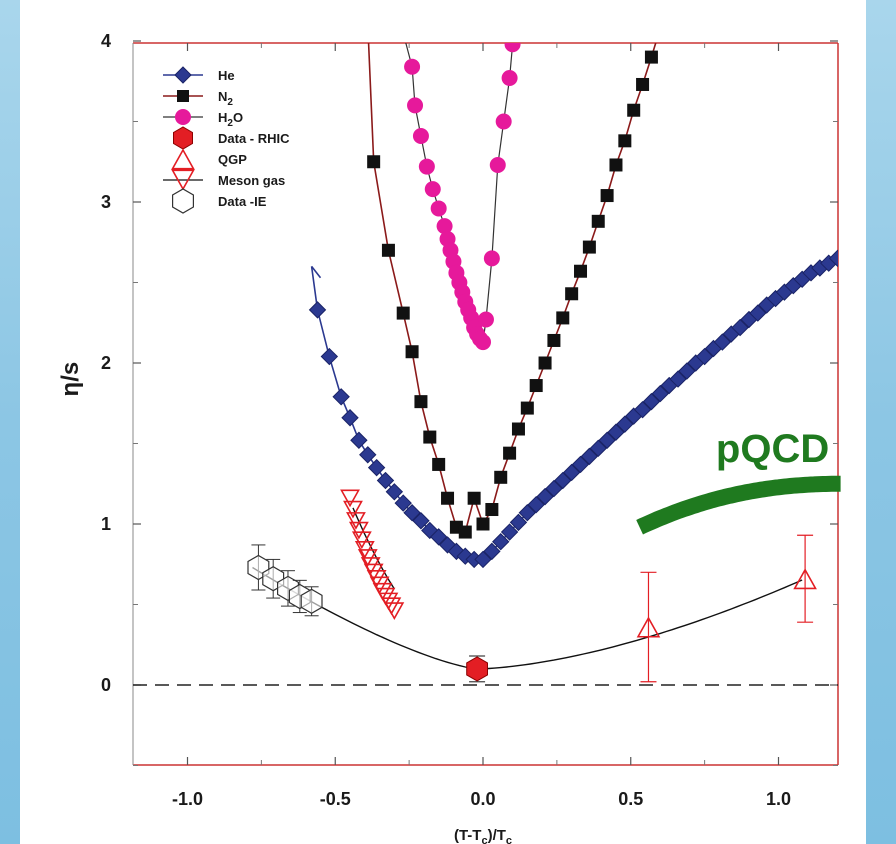 Image resolution: width=896 pixels, height=844 pixels. Describe the element at coordinates (311, 601) in the screenshot. I see `ie-marker` at that location.